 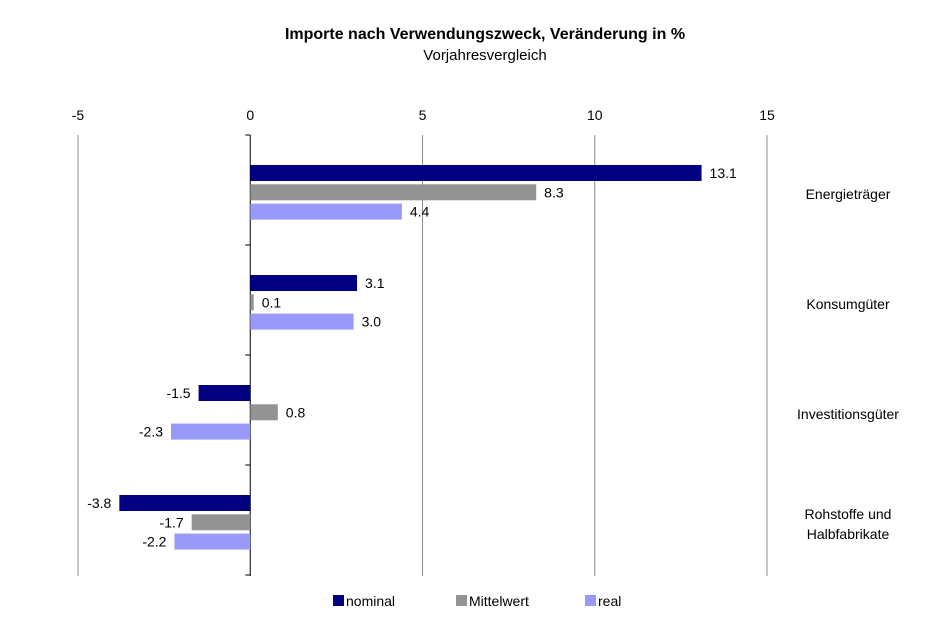 What do you see at coordinates (372, 322) in the screenshot?
I see `data-label: 3.0` at bounding box center [372, 322].